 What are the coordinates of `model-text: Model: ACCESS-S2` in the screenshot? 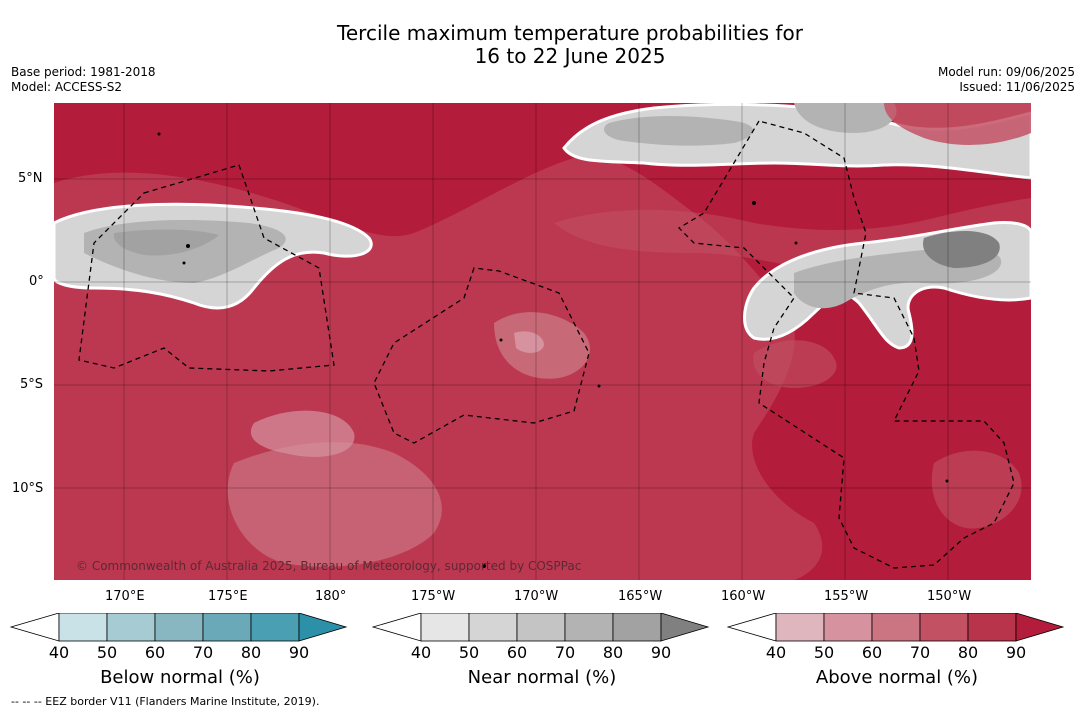 It's located at (67, 87).